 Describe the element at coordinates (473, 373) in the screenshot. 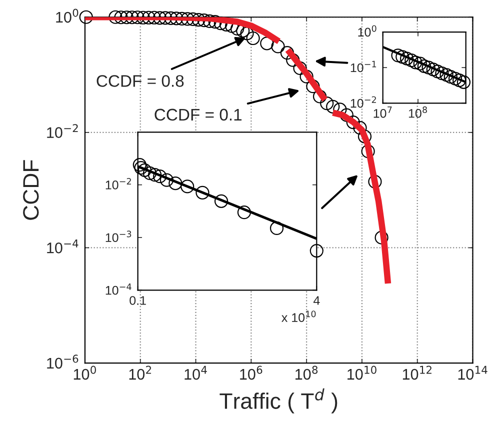

I see `x-tick-label: 10$^{14}$` at that location.